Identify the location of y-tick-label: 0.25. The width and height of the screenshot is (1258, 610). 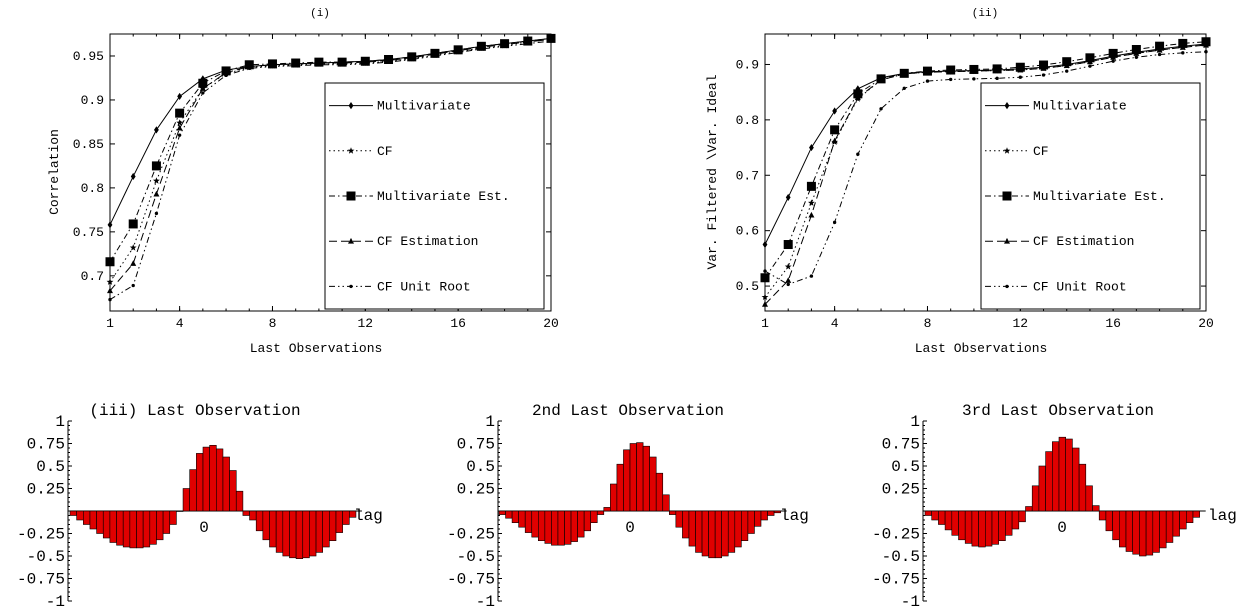
(901, 490).